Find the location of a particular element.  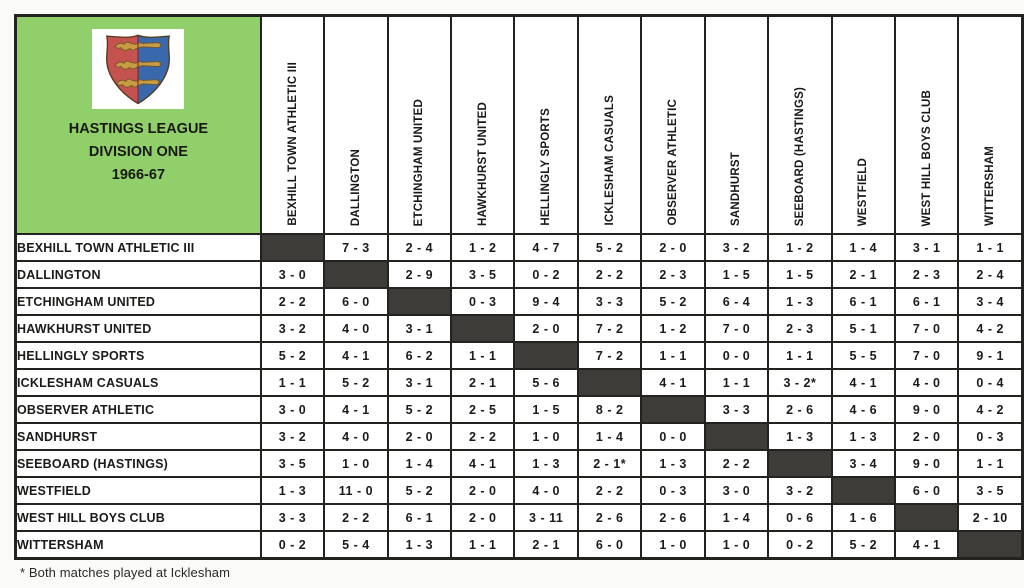

result-cell: 1 - 4 is located at coordinates (863, 247).